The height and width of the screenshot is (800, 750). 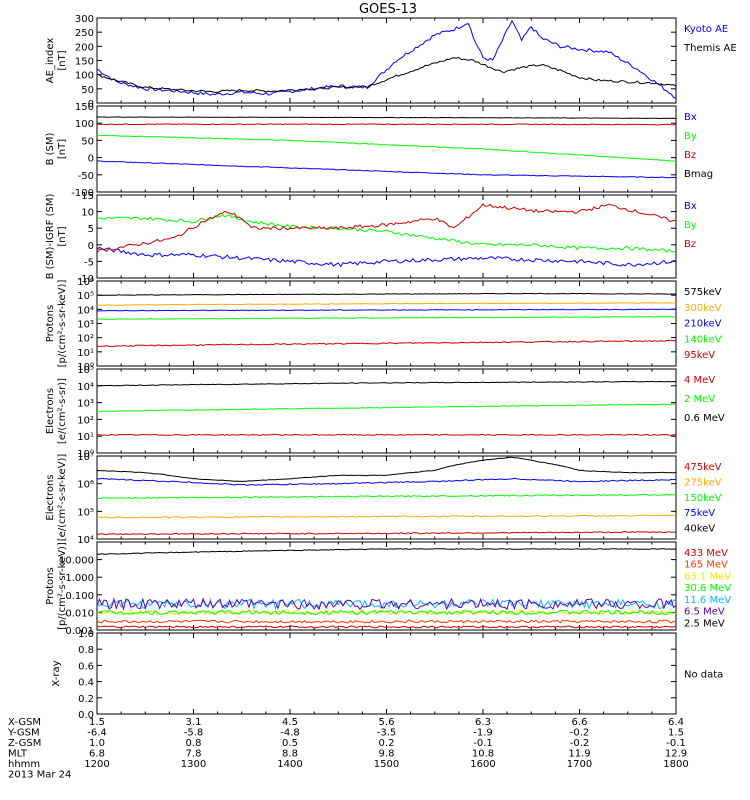 I want to click on panel-2-ylabel: [nT], so click(x=62, y=149).